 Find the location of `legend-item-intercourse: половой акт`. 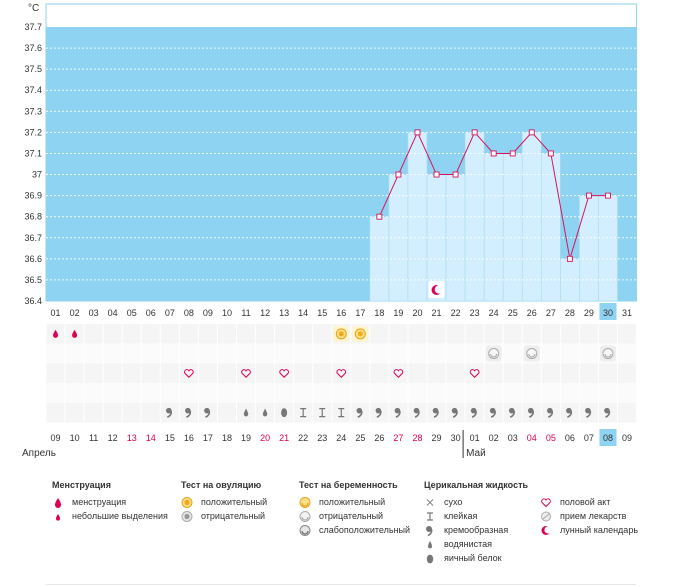

legend-item-intercourse: половой акт is located at coordinates (589, 502).